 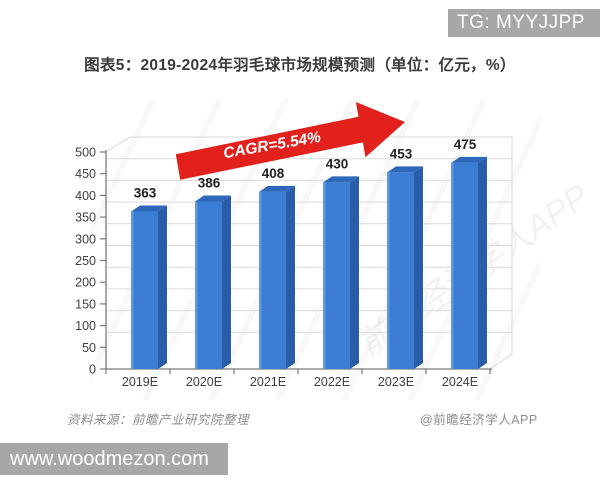 I want to click on x-category-label: 2023E, so click(x=396, y=382).